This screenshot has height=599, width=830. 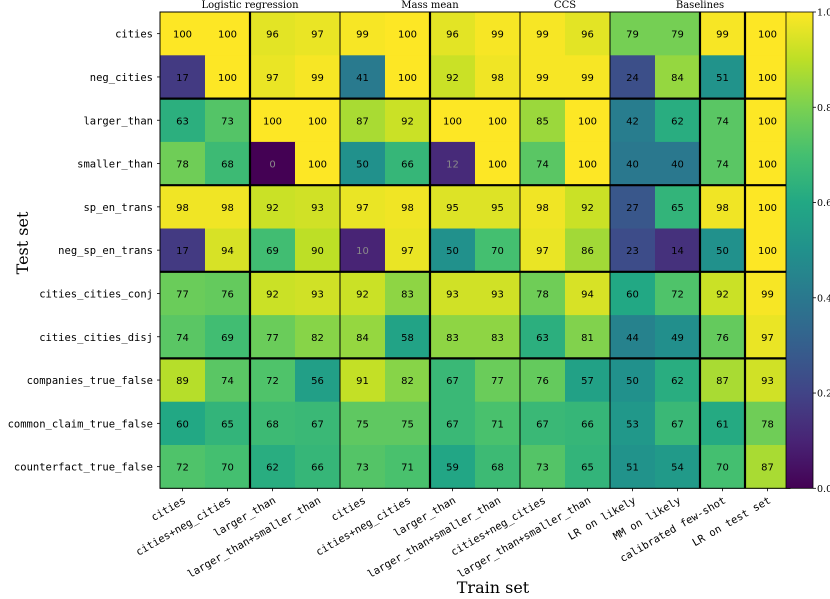 I want to click on cell-value-label: 68, so click(x=272, y=424).